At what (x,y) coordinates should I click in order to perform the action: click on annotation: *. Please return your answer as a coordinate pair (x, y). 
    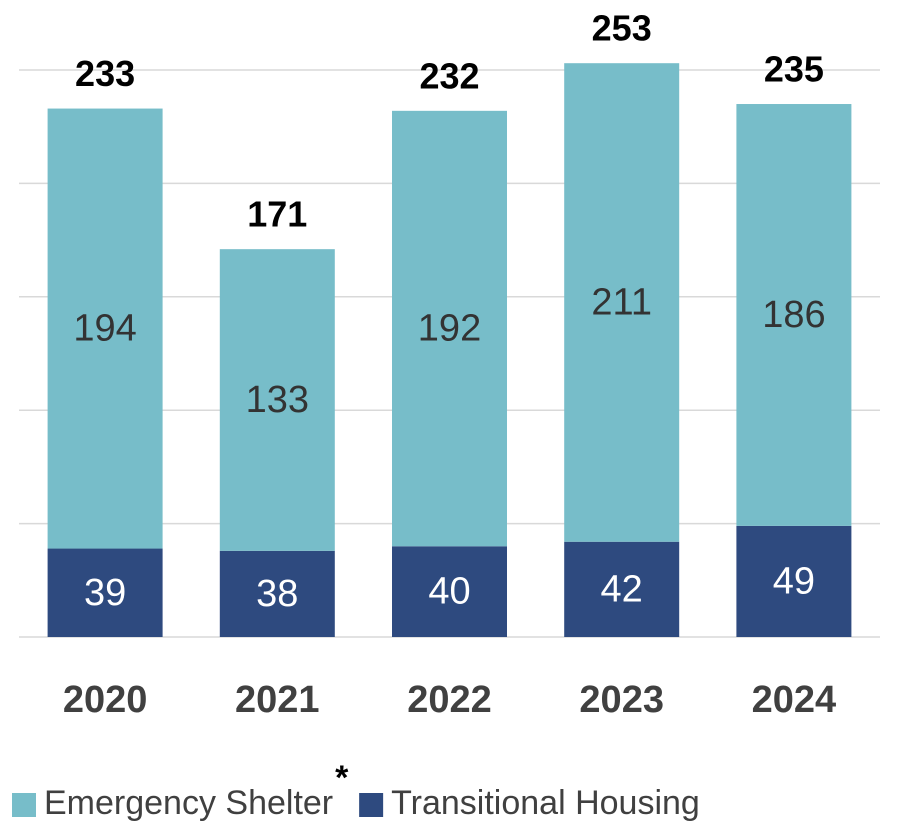
    Looking at the image, I should click on (342, 778).